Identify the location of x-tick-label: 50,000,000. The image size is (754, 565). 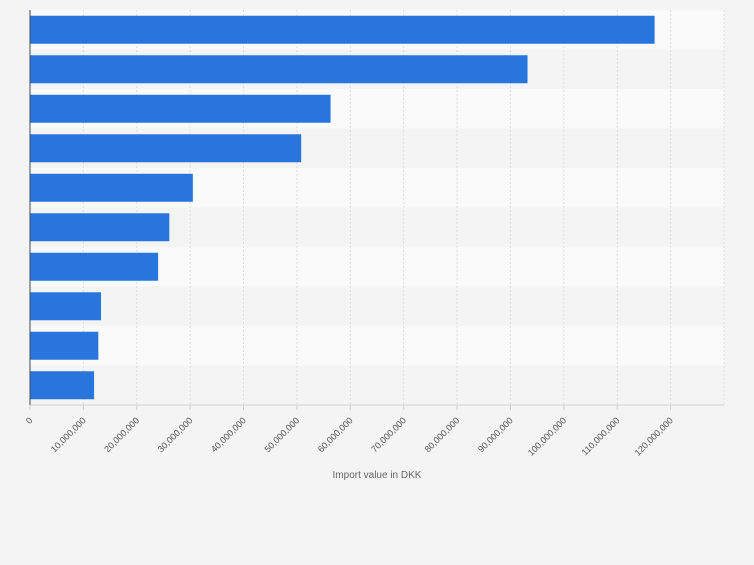
(281, 434).